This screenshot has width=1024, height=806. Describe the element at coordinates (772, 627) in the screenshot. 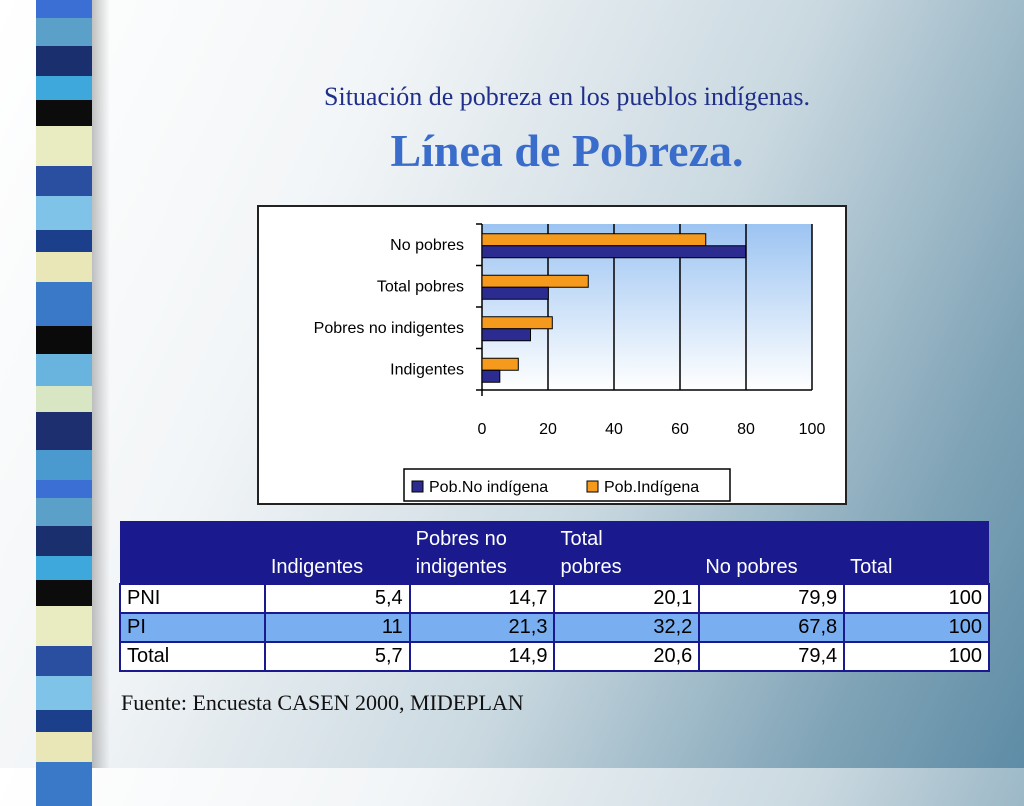

I see `table-cell: 67,8` at that location.